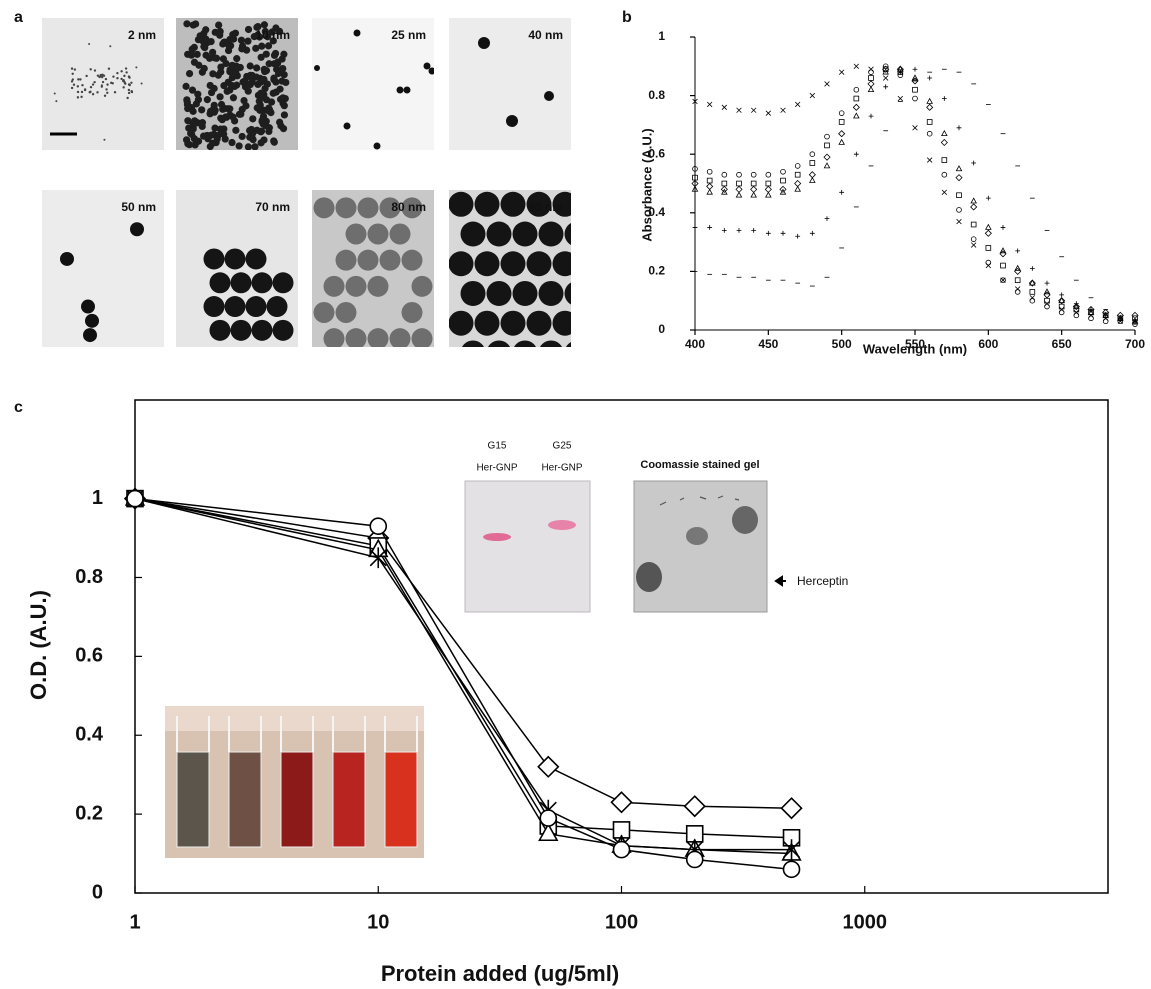 The image size is (1151, 989). I want to click on protein-spot, so click(697, 536).